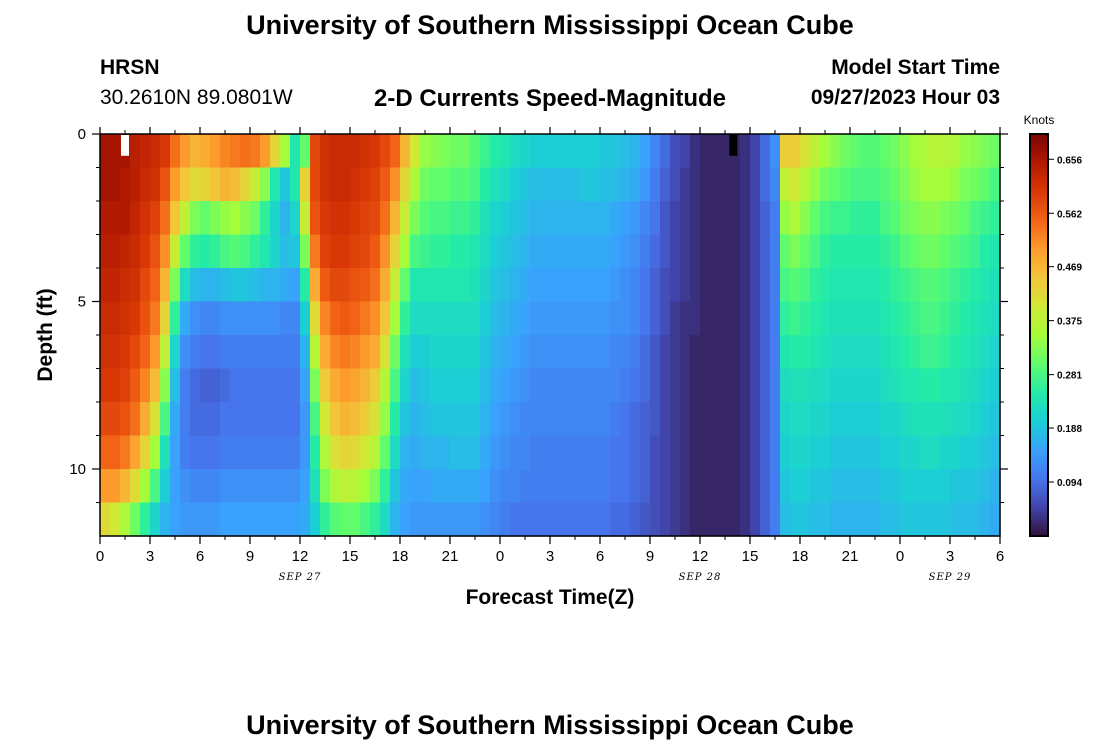  I want to click on x-tick-label: 3, so click(950, 556).